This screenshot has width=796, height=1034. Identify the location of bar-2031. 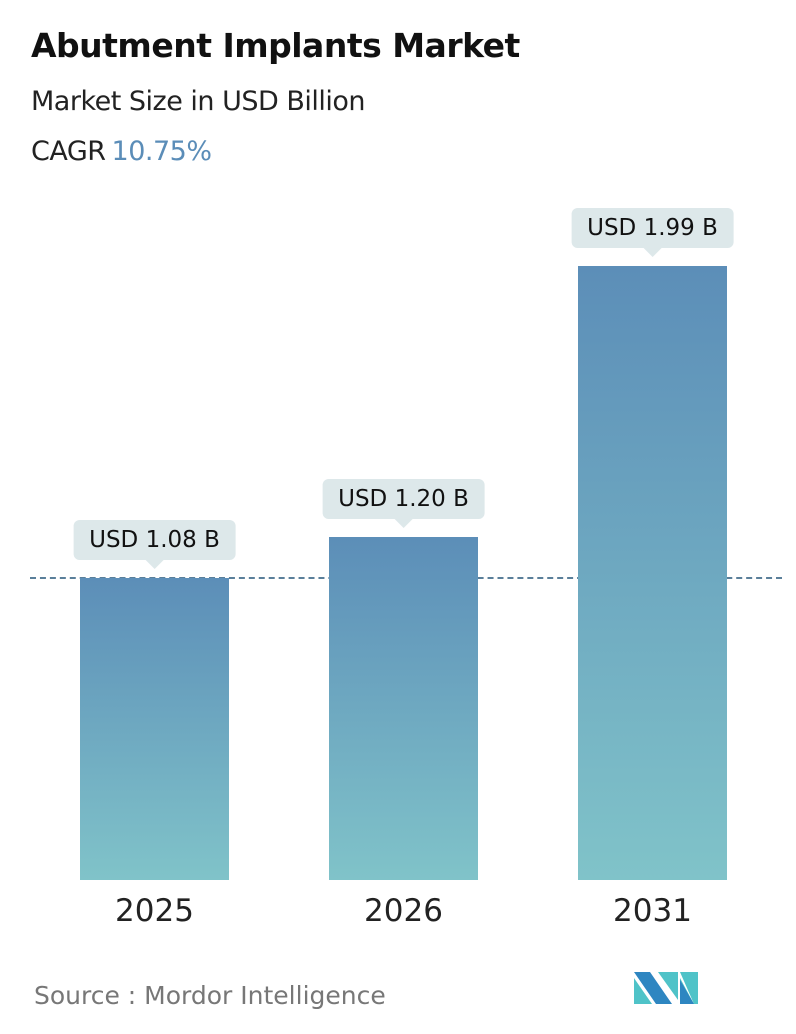
(652, 573).